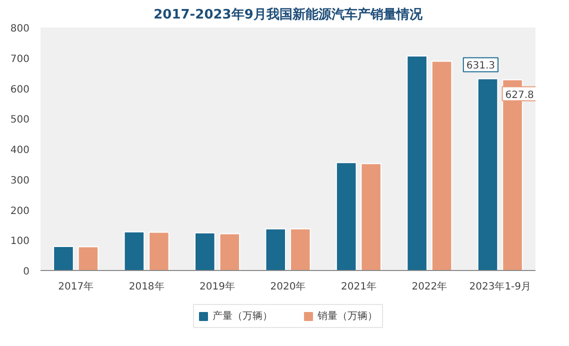 This screenshot has height=346, width=569. I want to click on x-tick-label: 2018年, so click(146, 286).